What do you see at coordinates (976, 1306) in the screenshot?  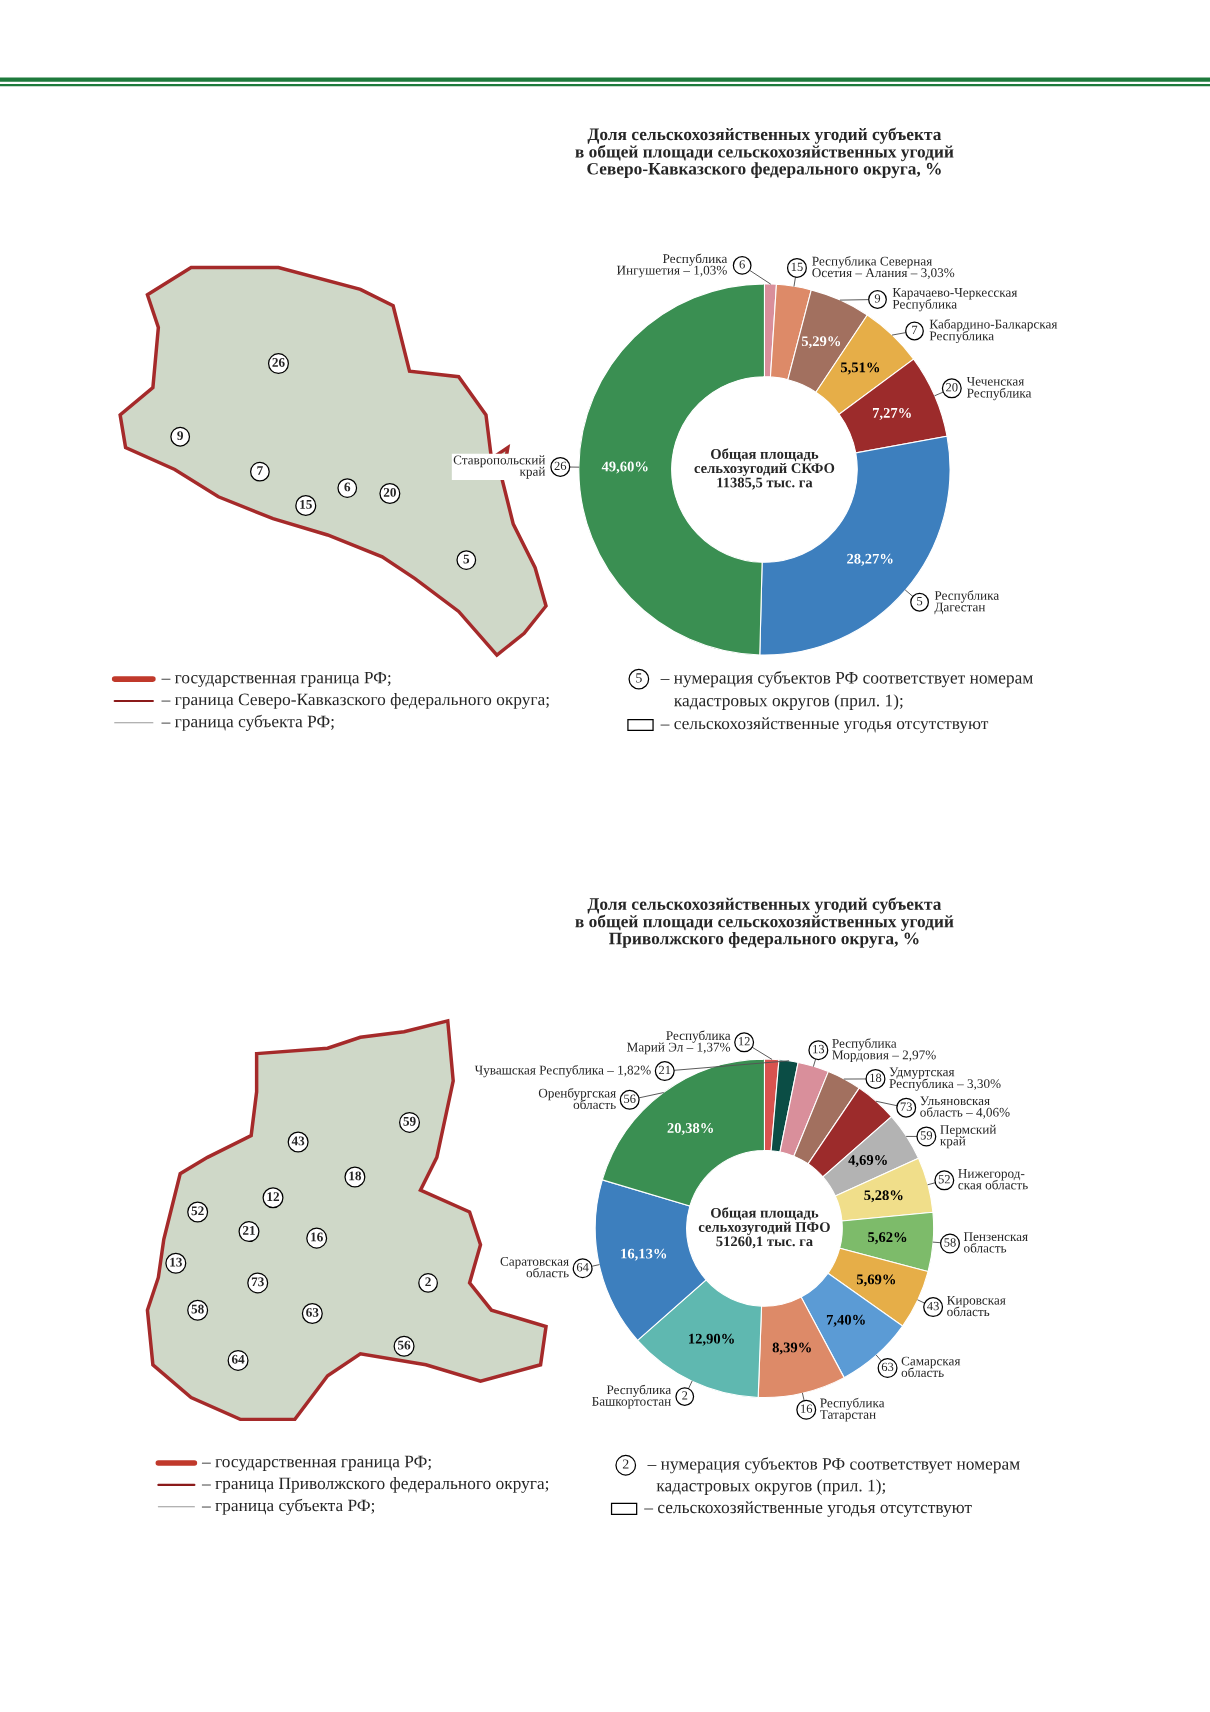 I see `slice-label: Кировская область` at bounding box center [976, 1306].